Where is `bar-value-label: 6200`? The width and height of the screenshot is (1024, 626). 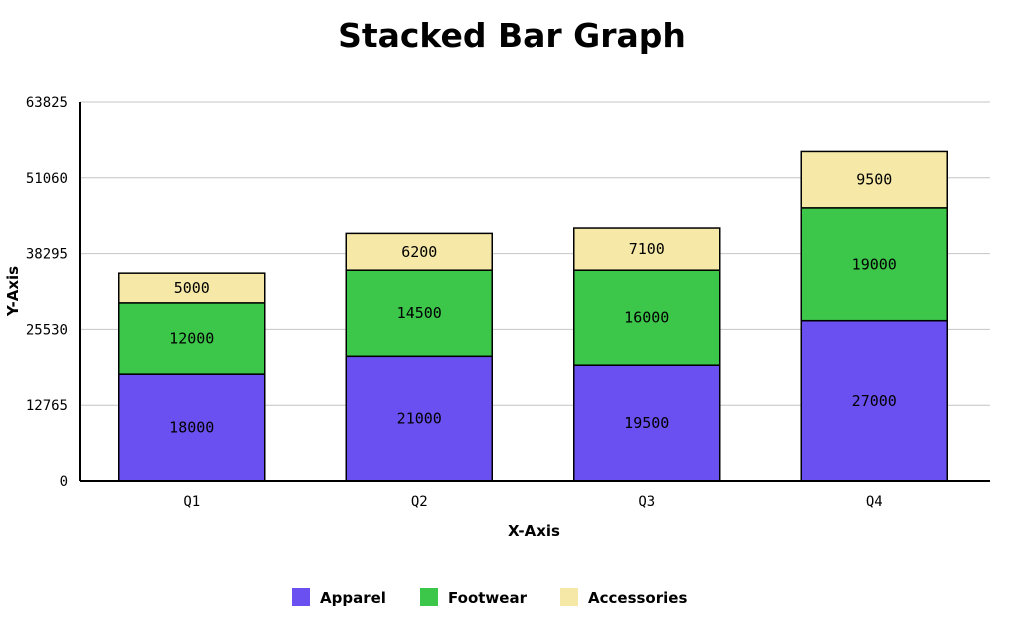 bar-value-label: 6200 is located at coordinates (419, 252).